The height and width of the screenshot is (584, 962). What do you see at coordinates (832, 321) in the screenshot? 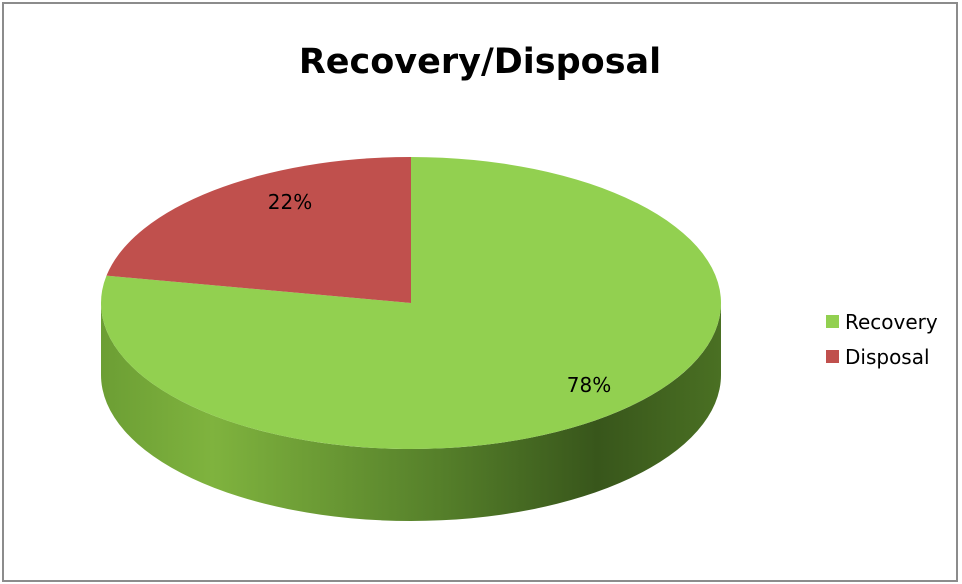
I see `legend-swatch-recovery` at bounding box center [832, 321].